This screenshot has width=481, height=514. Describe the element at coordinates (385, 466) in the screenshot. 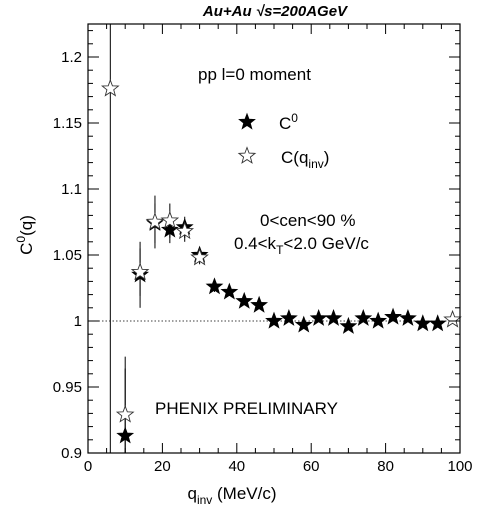

I see `x-tick-label: 80` at that location.